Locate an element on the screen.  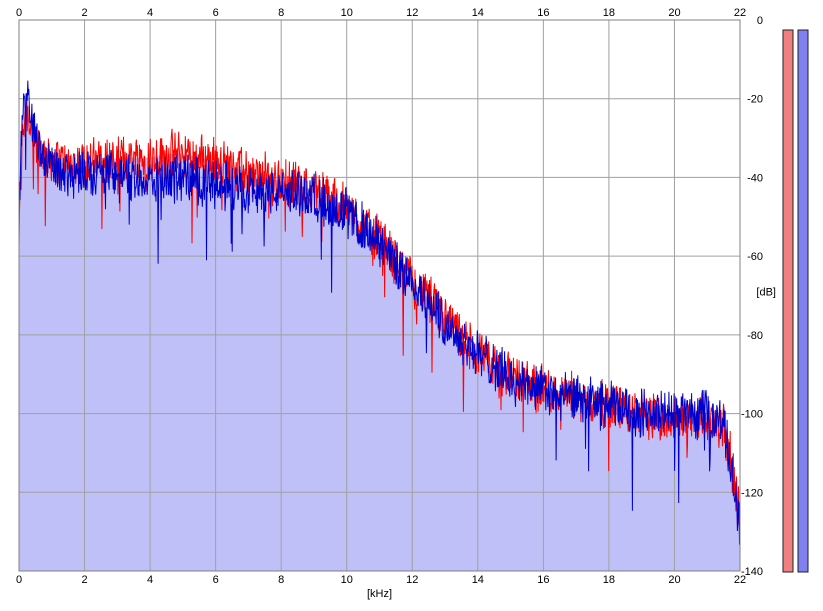
x-tick-label-bottom: 16 is located at coordinates (543, 580).